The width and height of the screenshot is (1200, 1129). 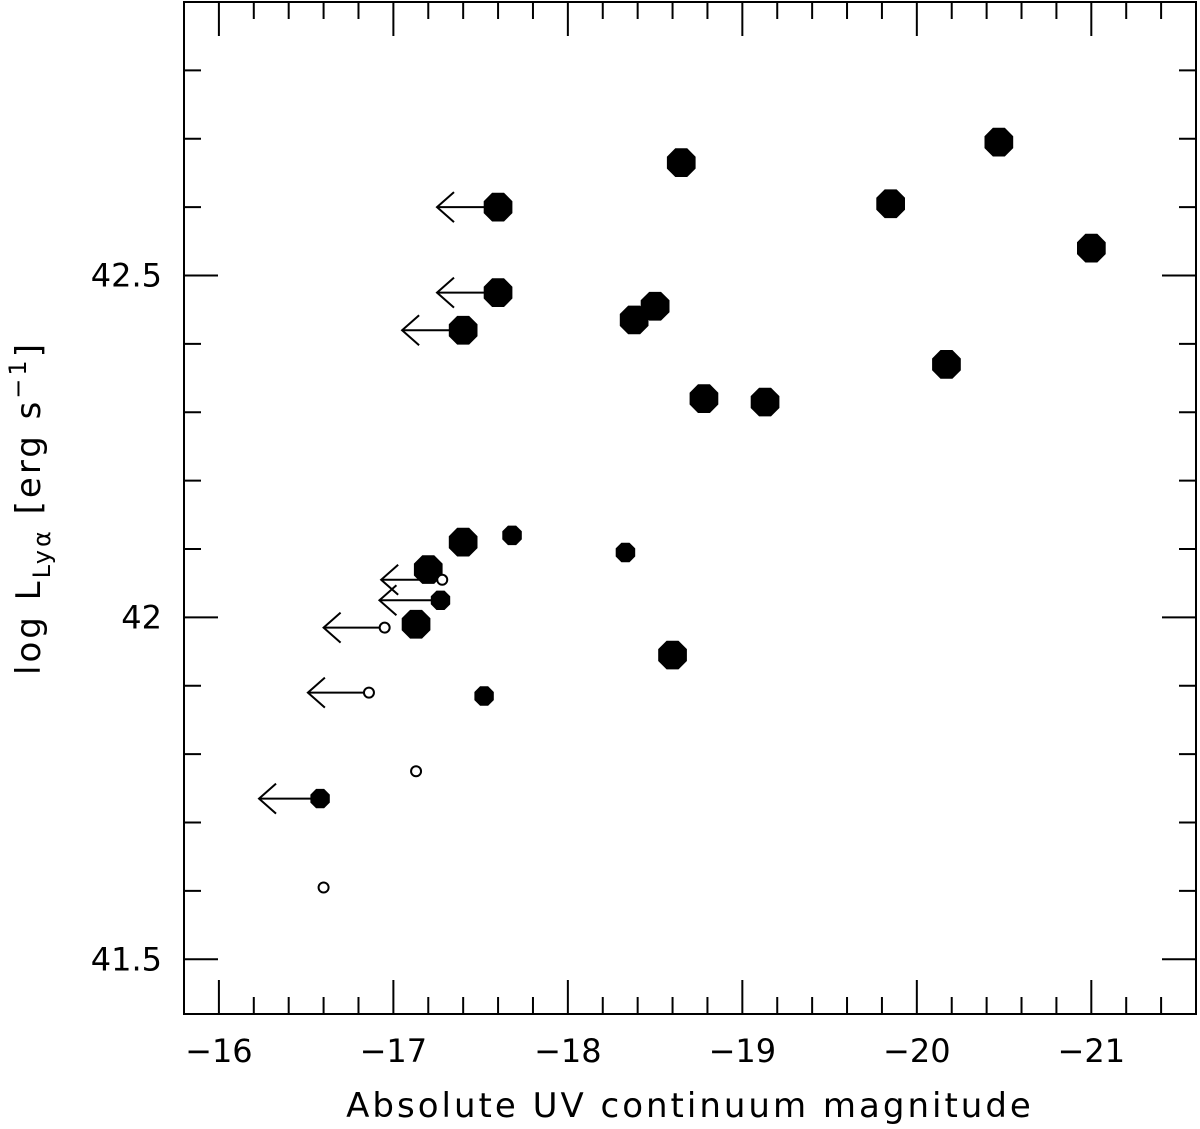 I want to click on y-axis-title: log LLyα [erg s−1], so click(x=30, y=508).